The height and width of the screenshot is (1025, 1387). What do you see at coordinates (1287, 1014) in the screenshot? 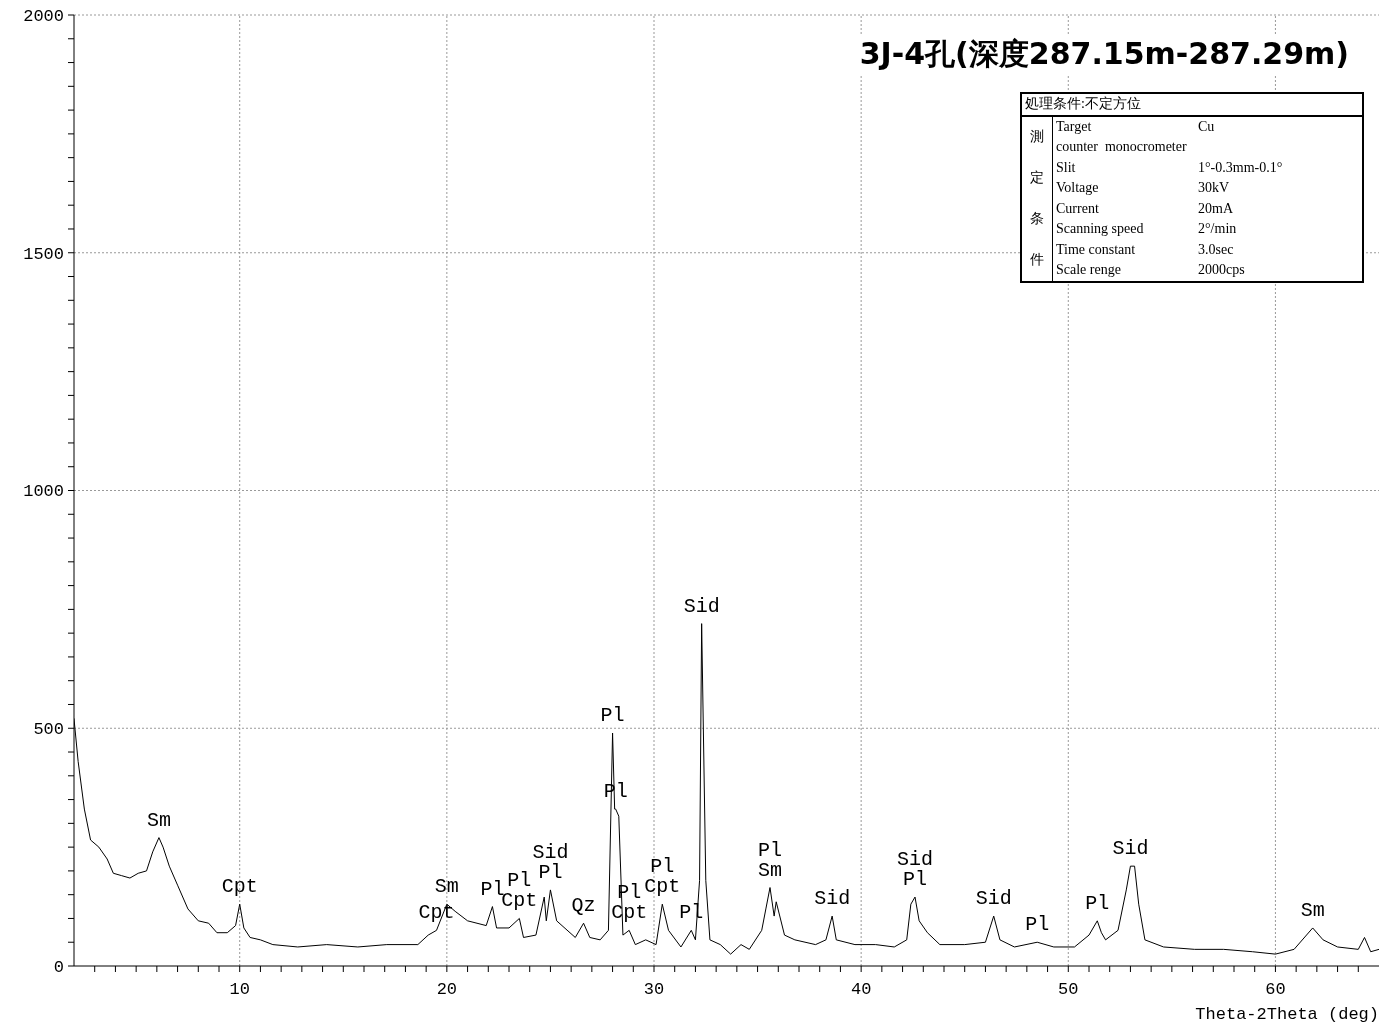
I see `x-axis-title: Theta-2Theta (deg)` at bounding box center [1287, 1014].